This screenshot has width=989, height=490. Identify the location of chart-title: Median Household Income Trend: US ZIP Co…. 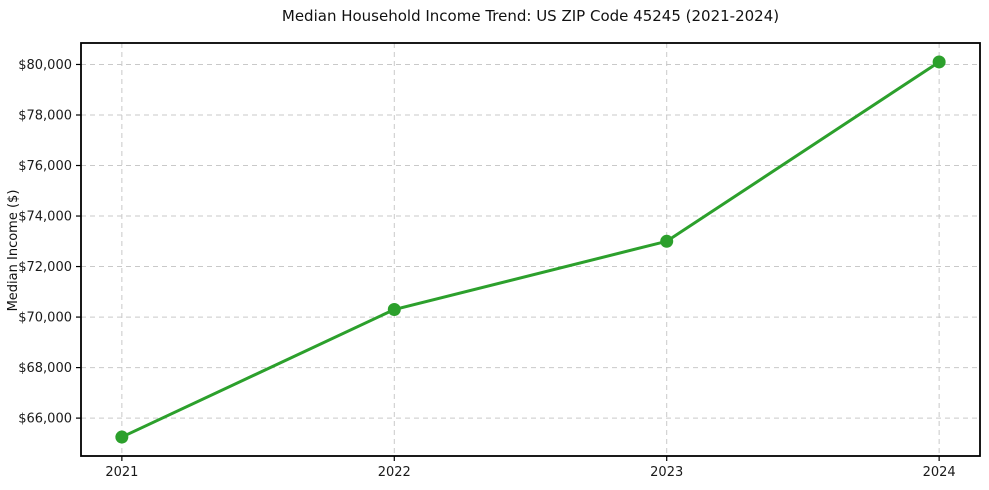
(530, 16).